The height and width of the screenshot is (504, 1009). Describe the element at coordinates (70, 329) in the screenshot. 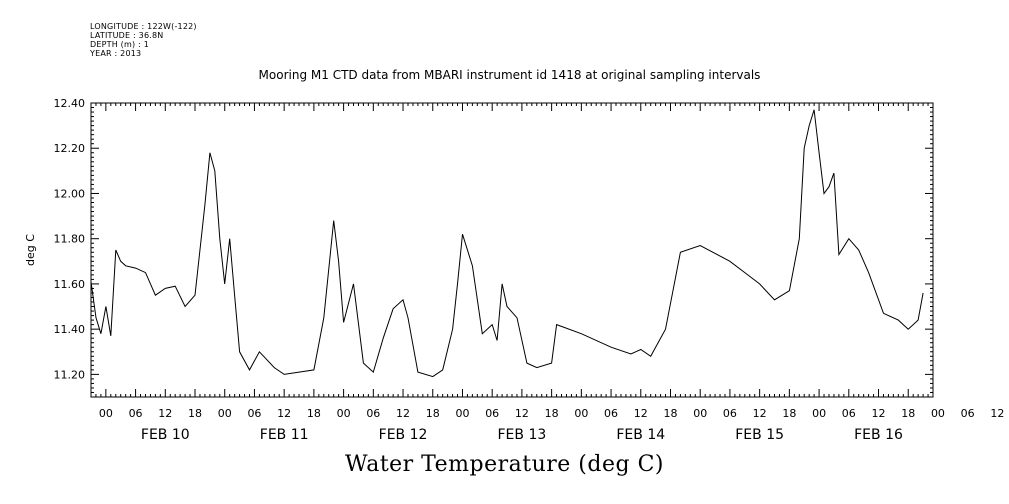

I see `y-tick-label: 11.40` at that location.